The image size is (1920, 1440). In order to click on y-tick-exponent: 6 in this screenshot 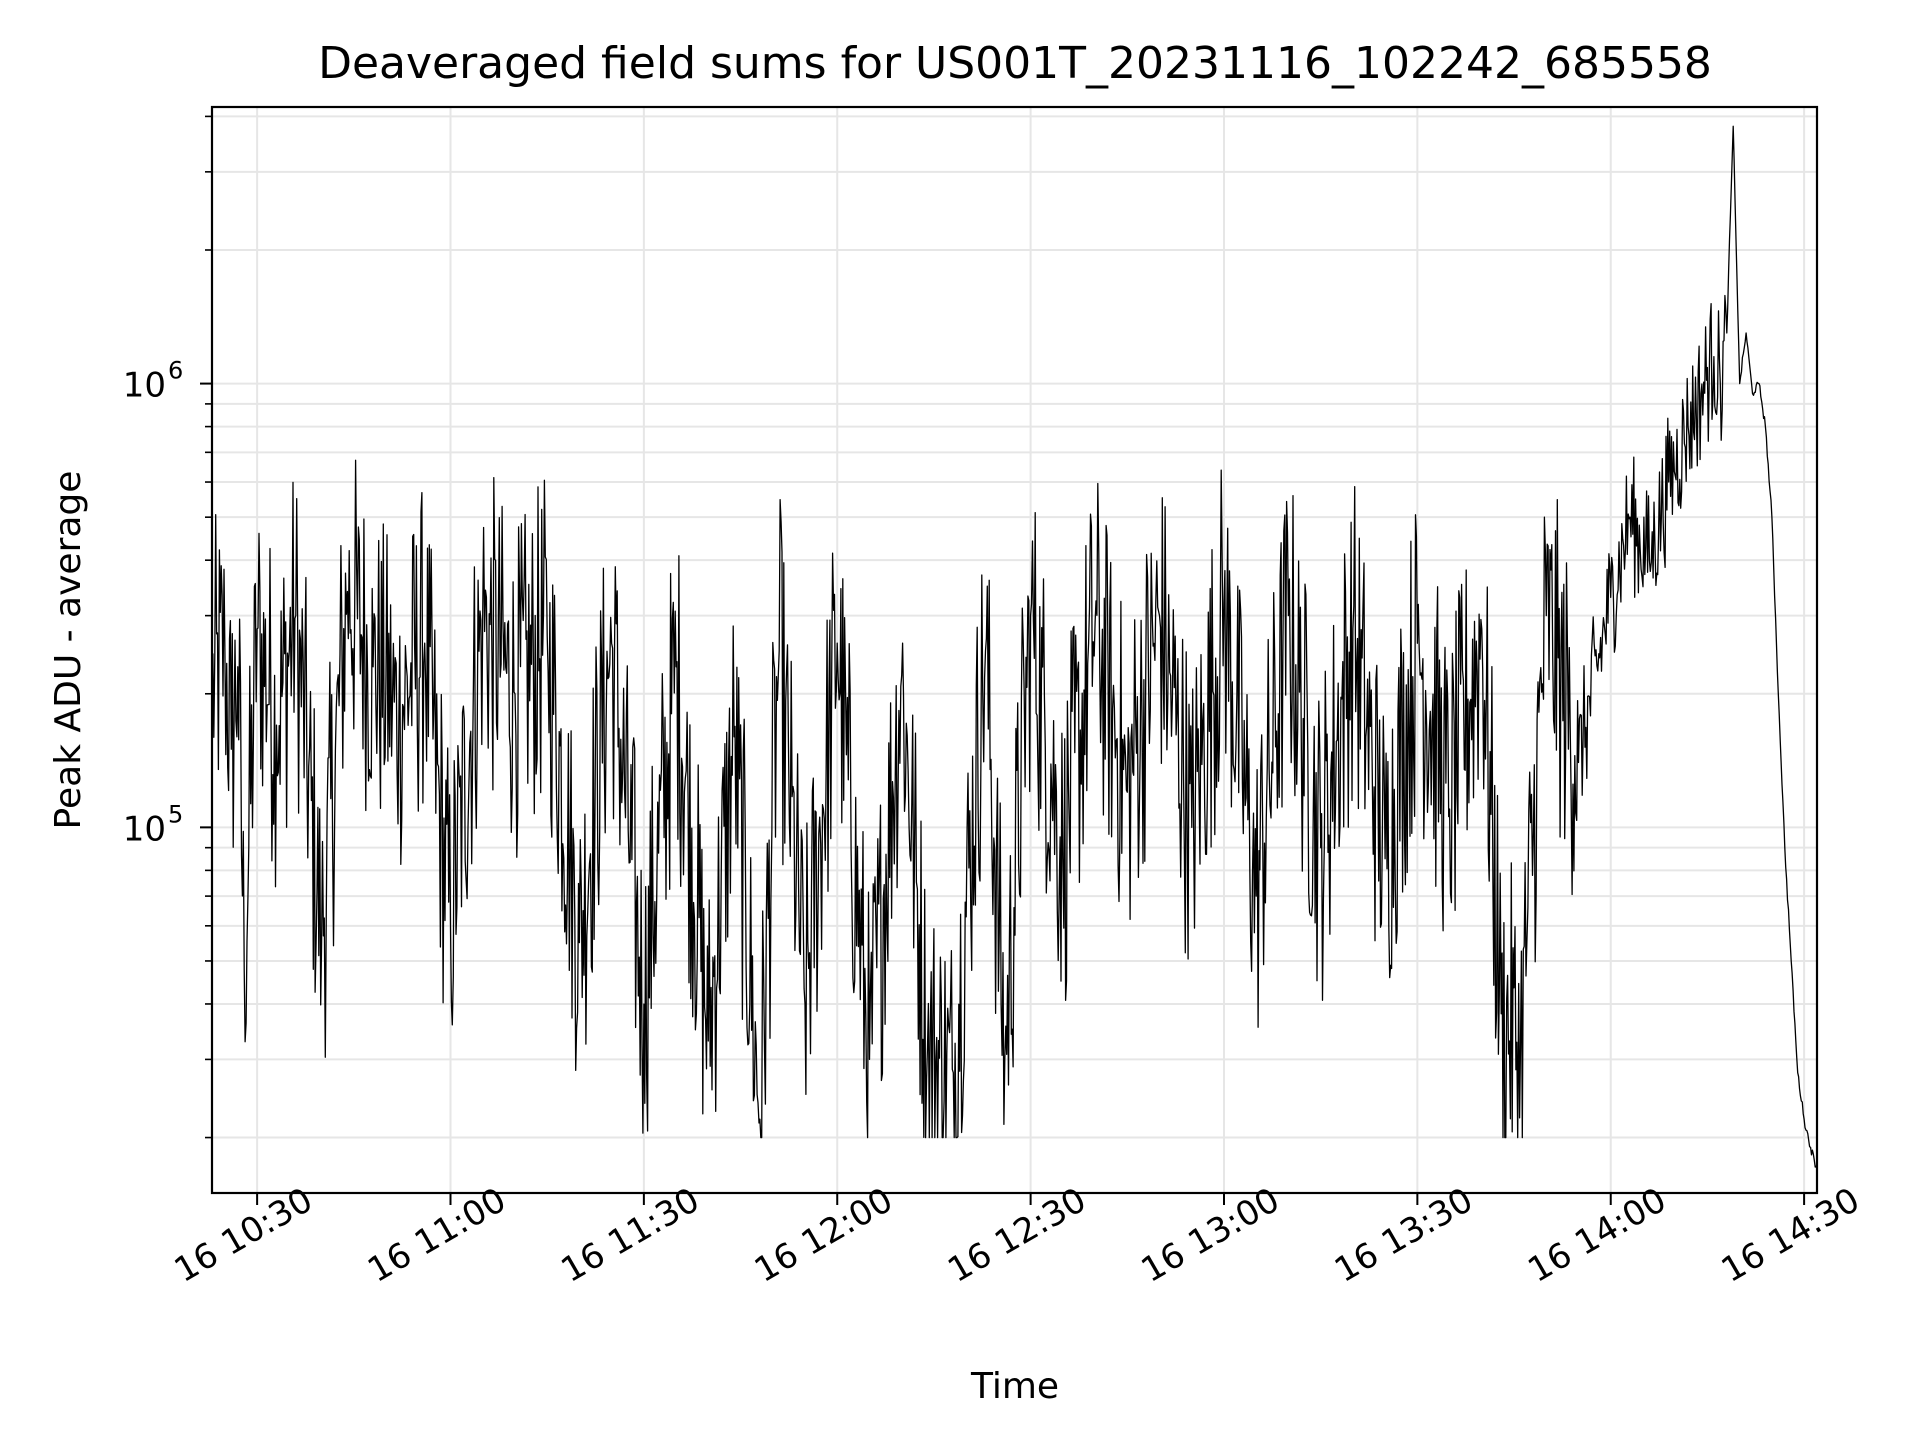, I will do `click(175, 371)`.